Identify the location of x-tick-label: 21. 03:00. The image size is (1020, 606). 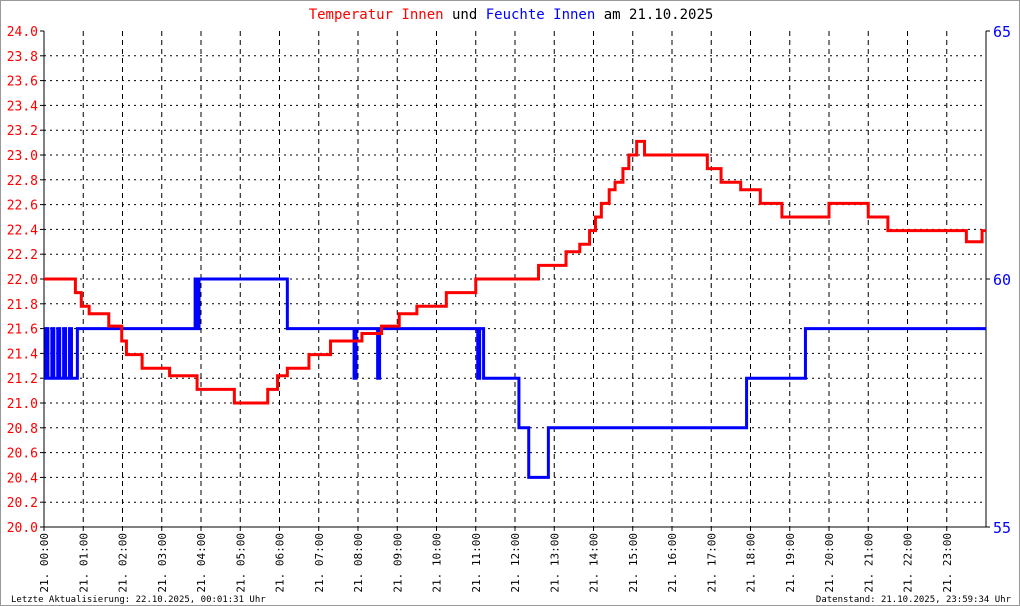
(162, 563).